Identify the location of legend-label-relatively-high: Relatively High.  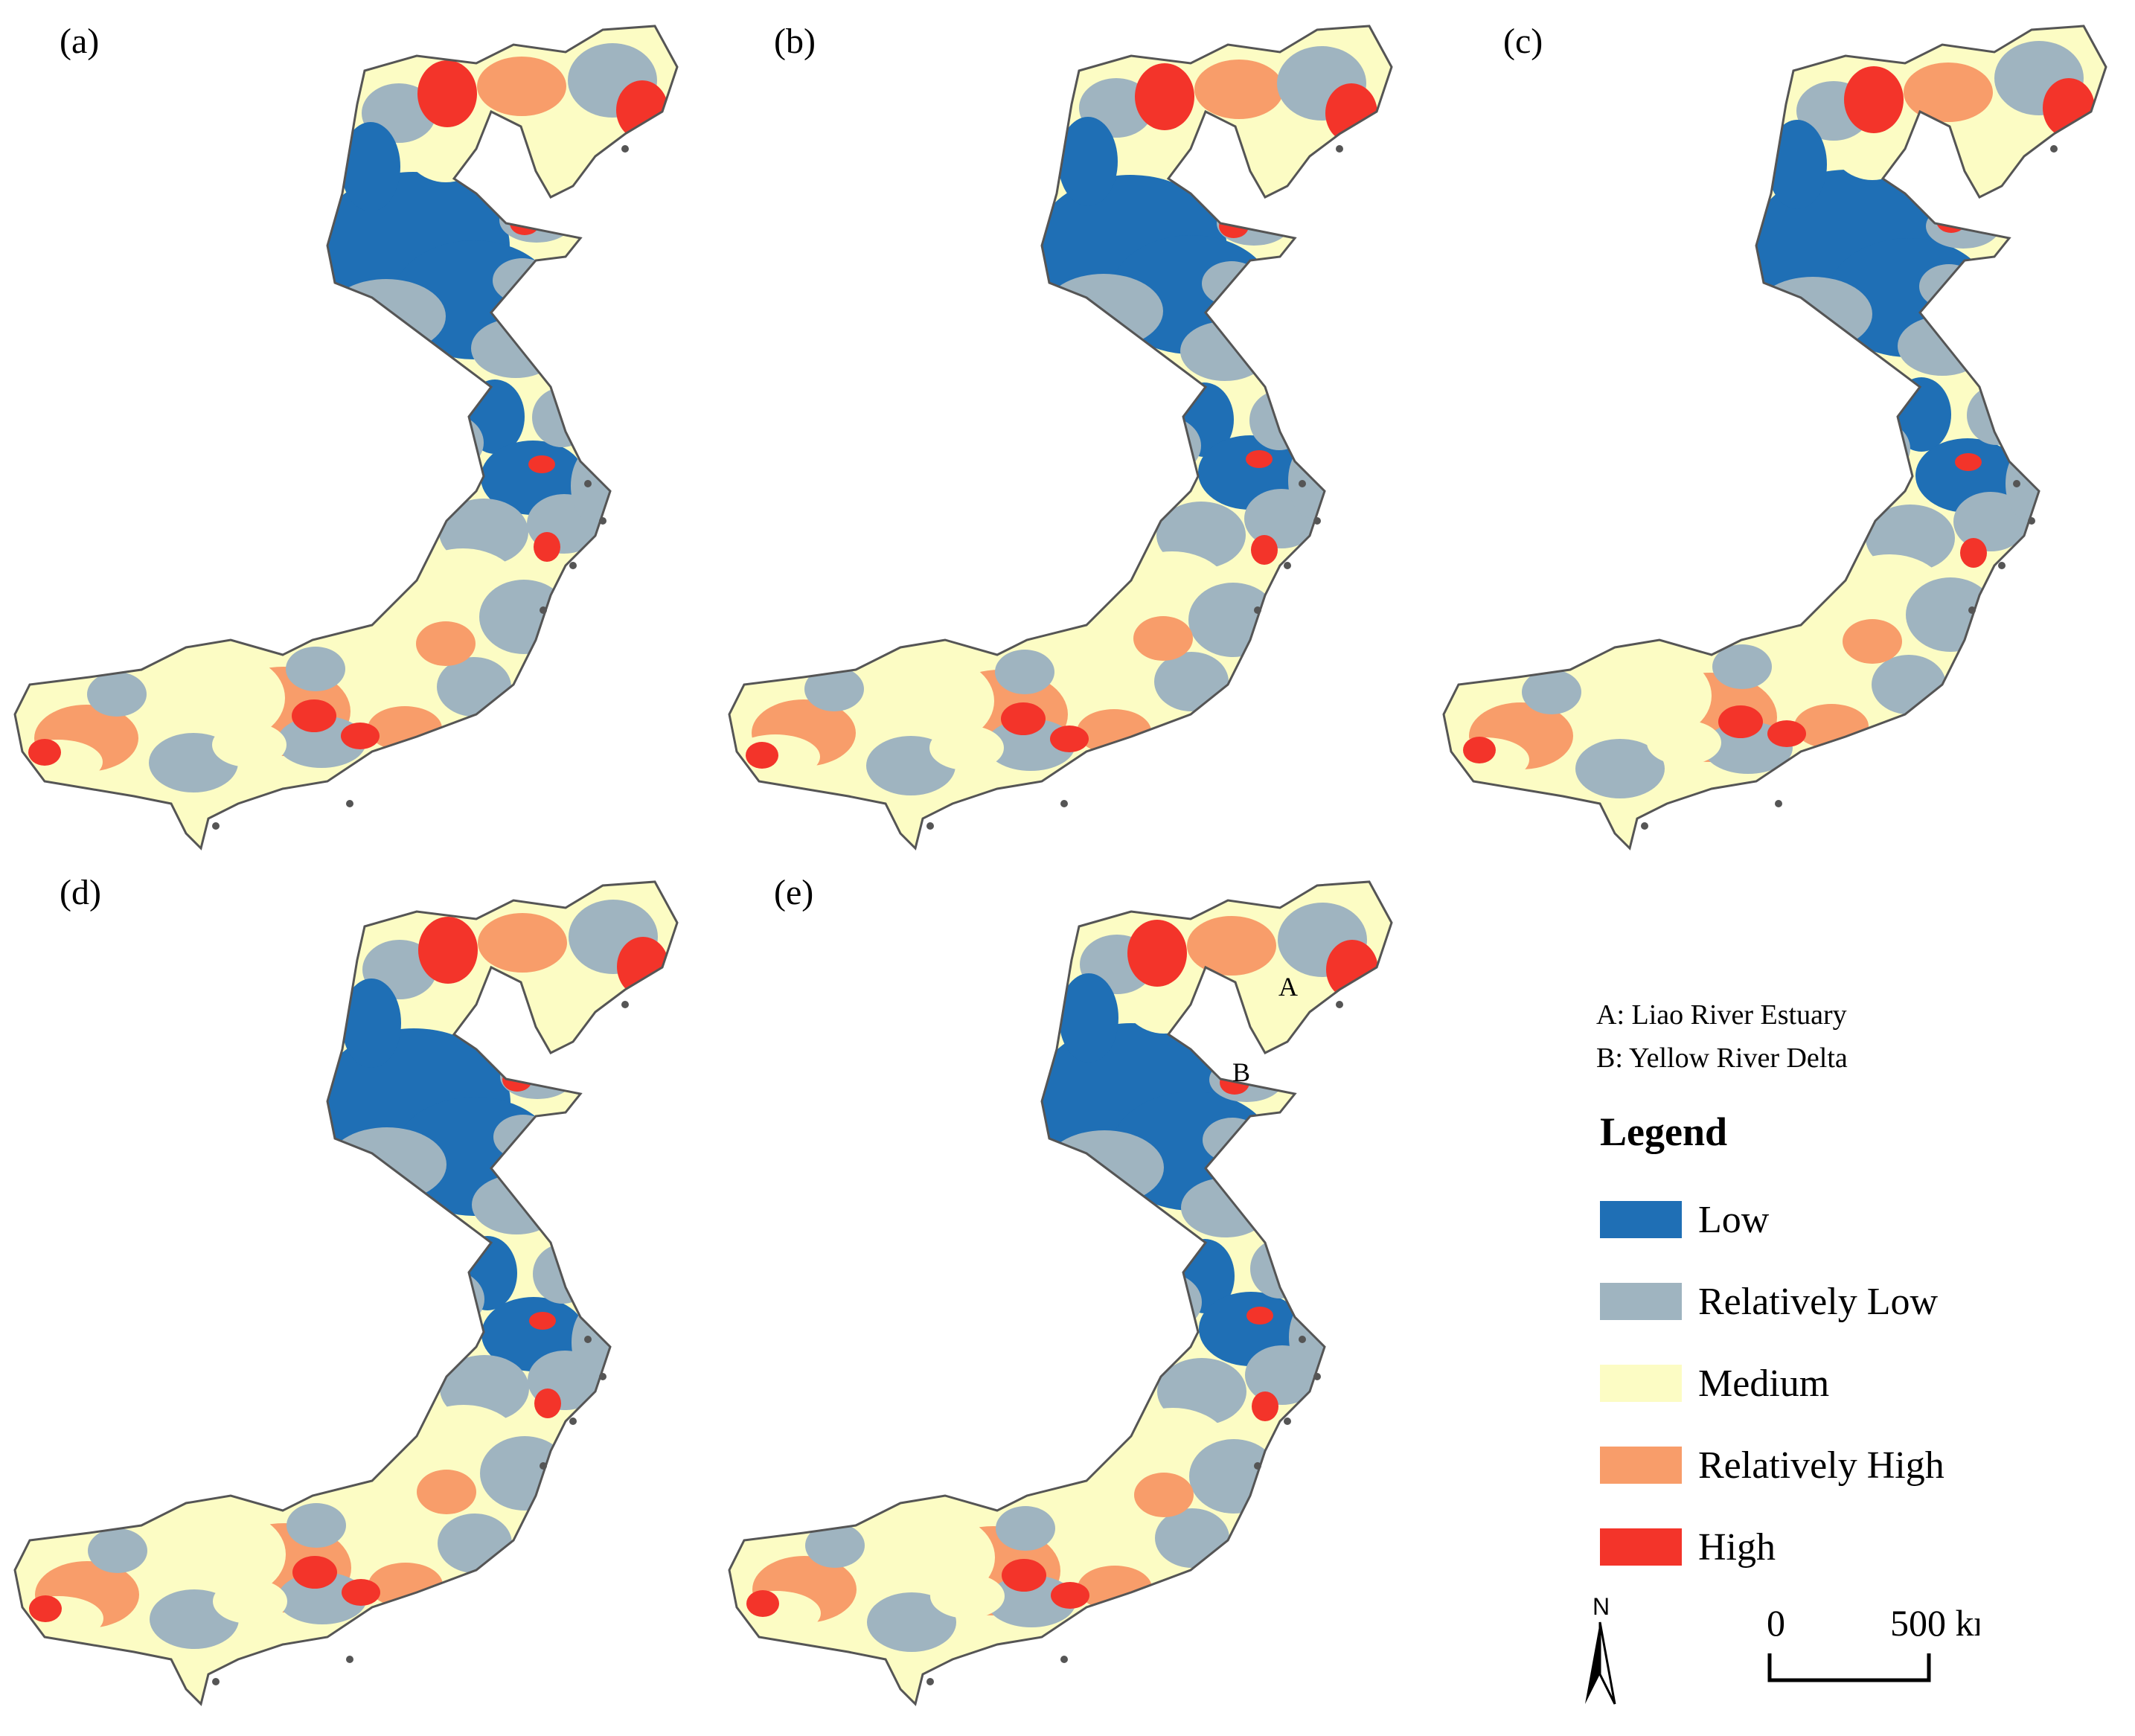
(1821, 1465).